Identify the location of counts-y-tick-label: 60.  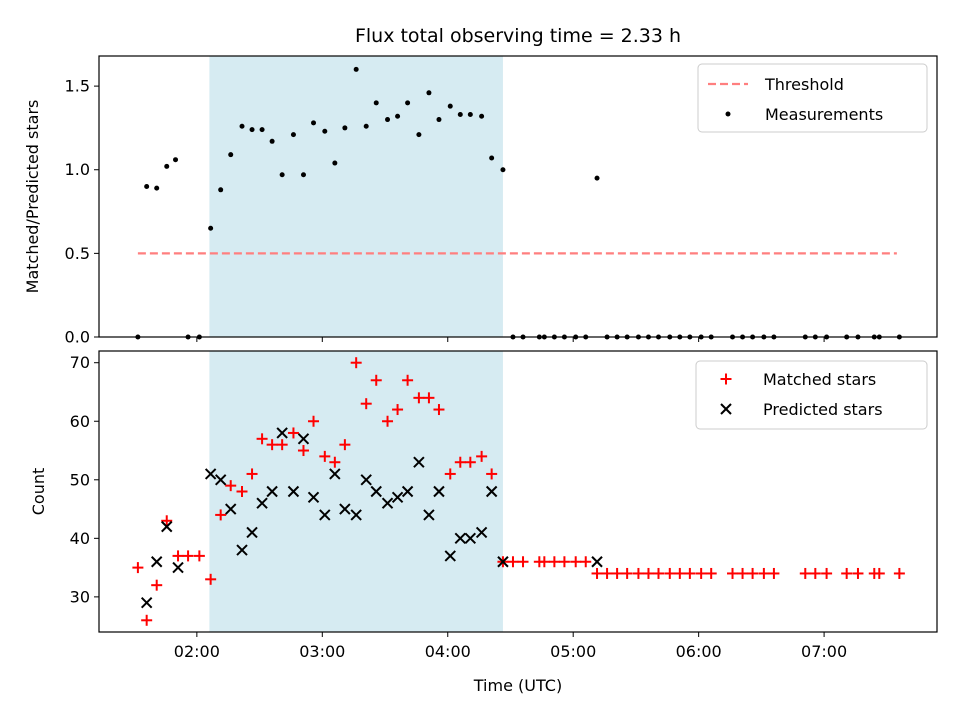
(80, 421).